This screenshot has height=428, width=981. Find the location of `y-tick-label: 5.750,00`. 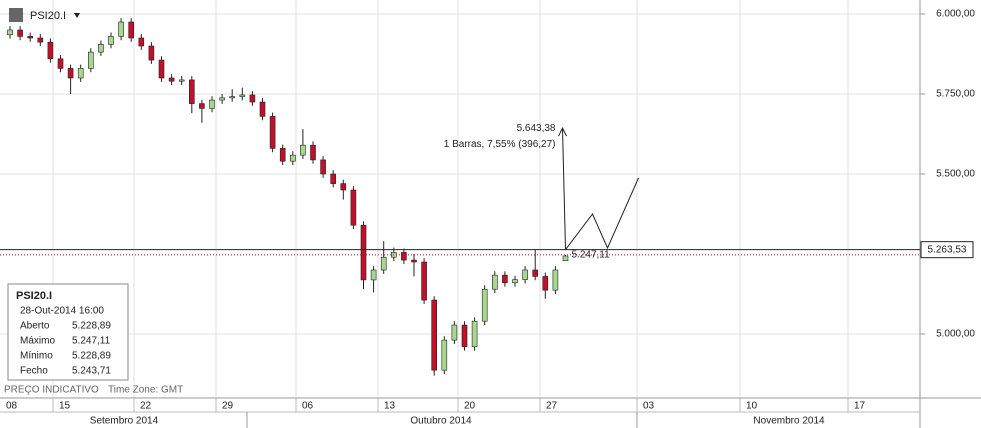

y-tick-label: 5.750,00 is located at coordinates (955, 94).